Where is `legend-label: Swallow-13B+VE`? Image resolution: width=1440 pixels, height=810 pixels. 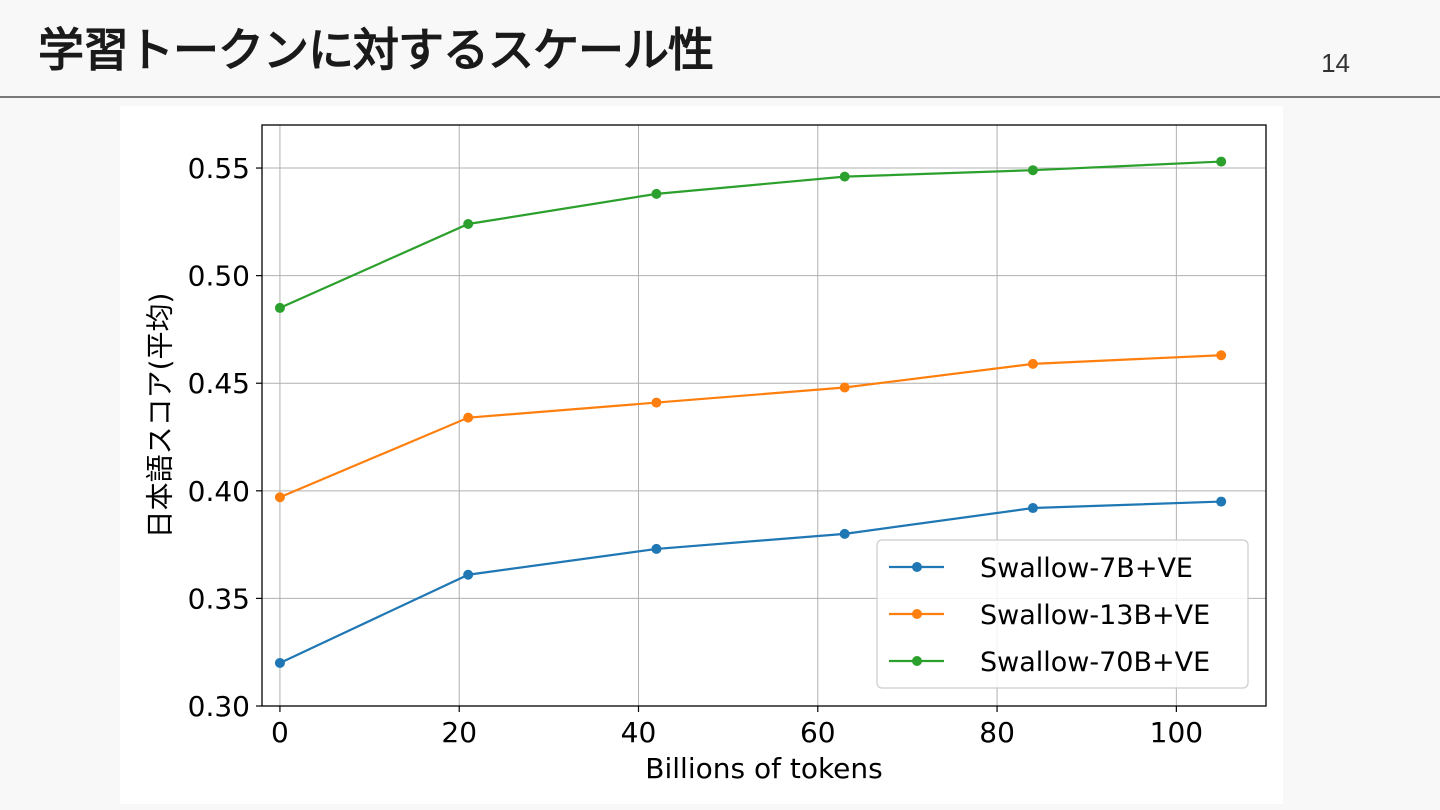 legend-label: Swallow-13B+VE is located at coordinates (1095, 615).